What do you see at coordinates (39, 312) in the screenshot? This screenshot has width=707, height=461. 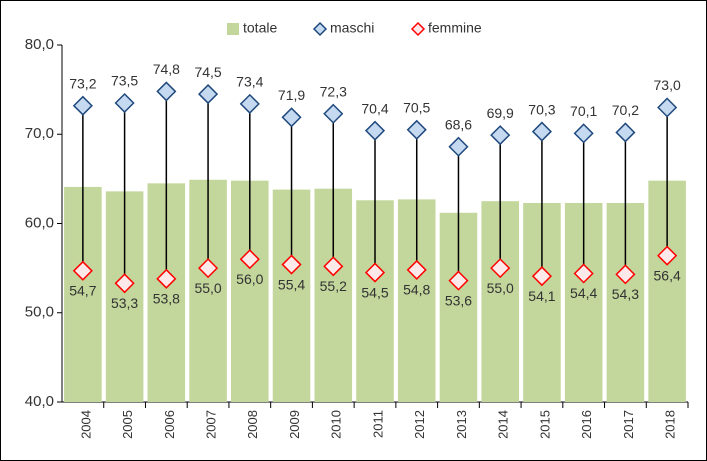 I see `y-tick-label: 50,0` at bounding box center [39, 312].